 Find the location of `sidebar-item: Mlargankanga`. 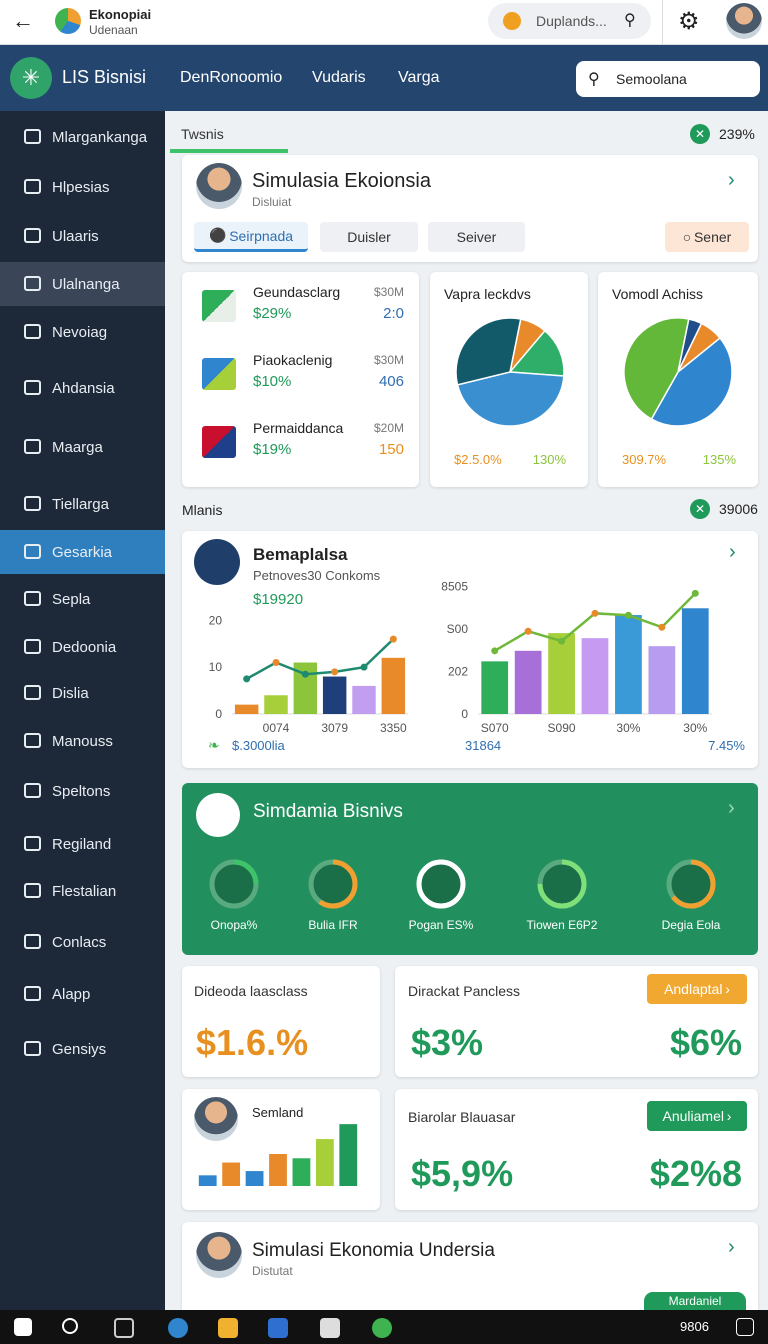

sidebar-item: Mlargankanga is located at coordinates (82, 137).